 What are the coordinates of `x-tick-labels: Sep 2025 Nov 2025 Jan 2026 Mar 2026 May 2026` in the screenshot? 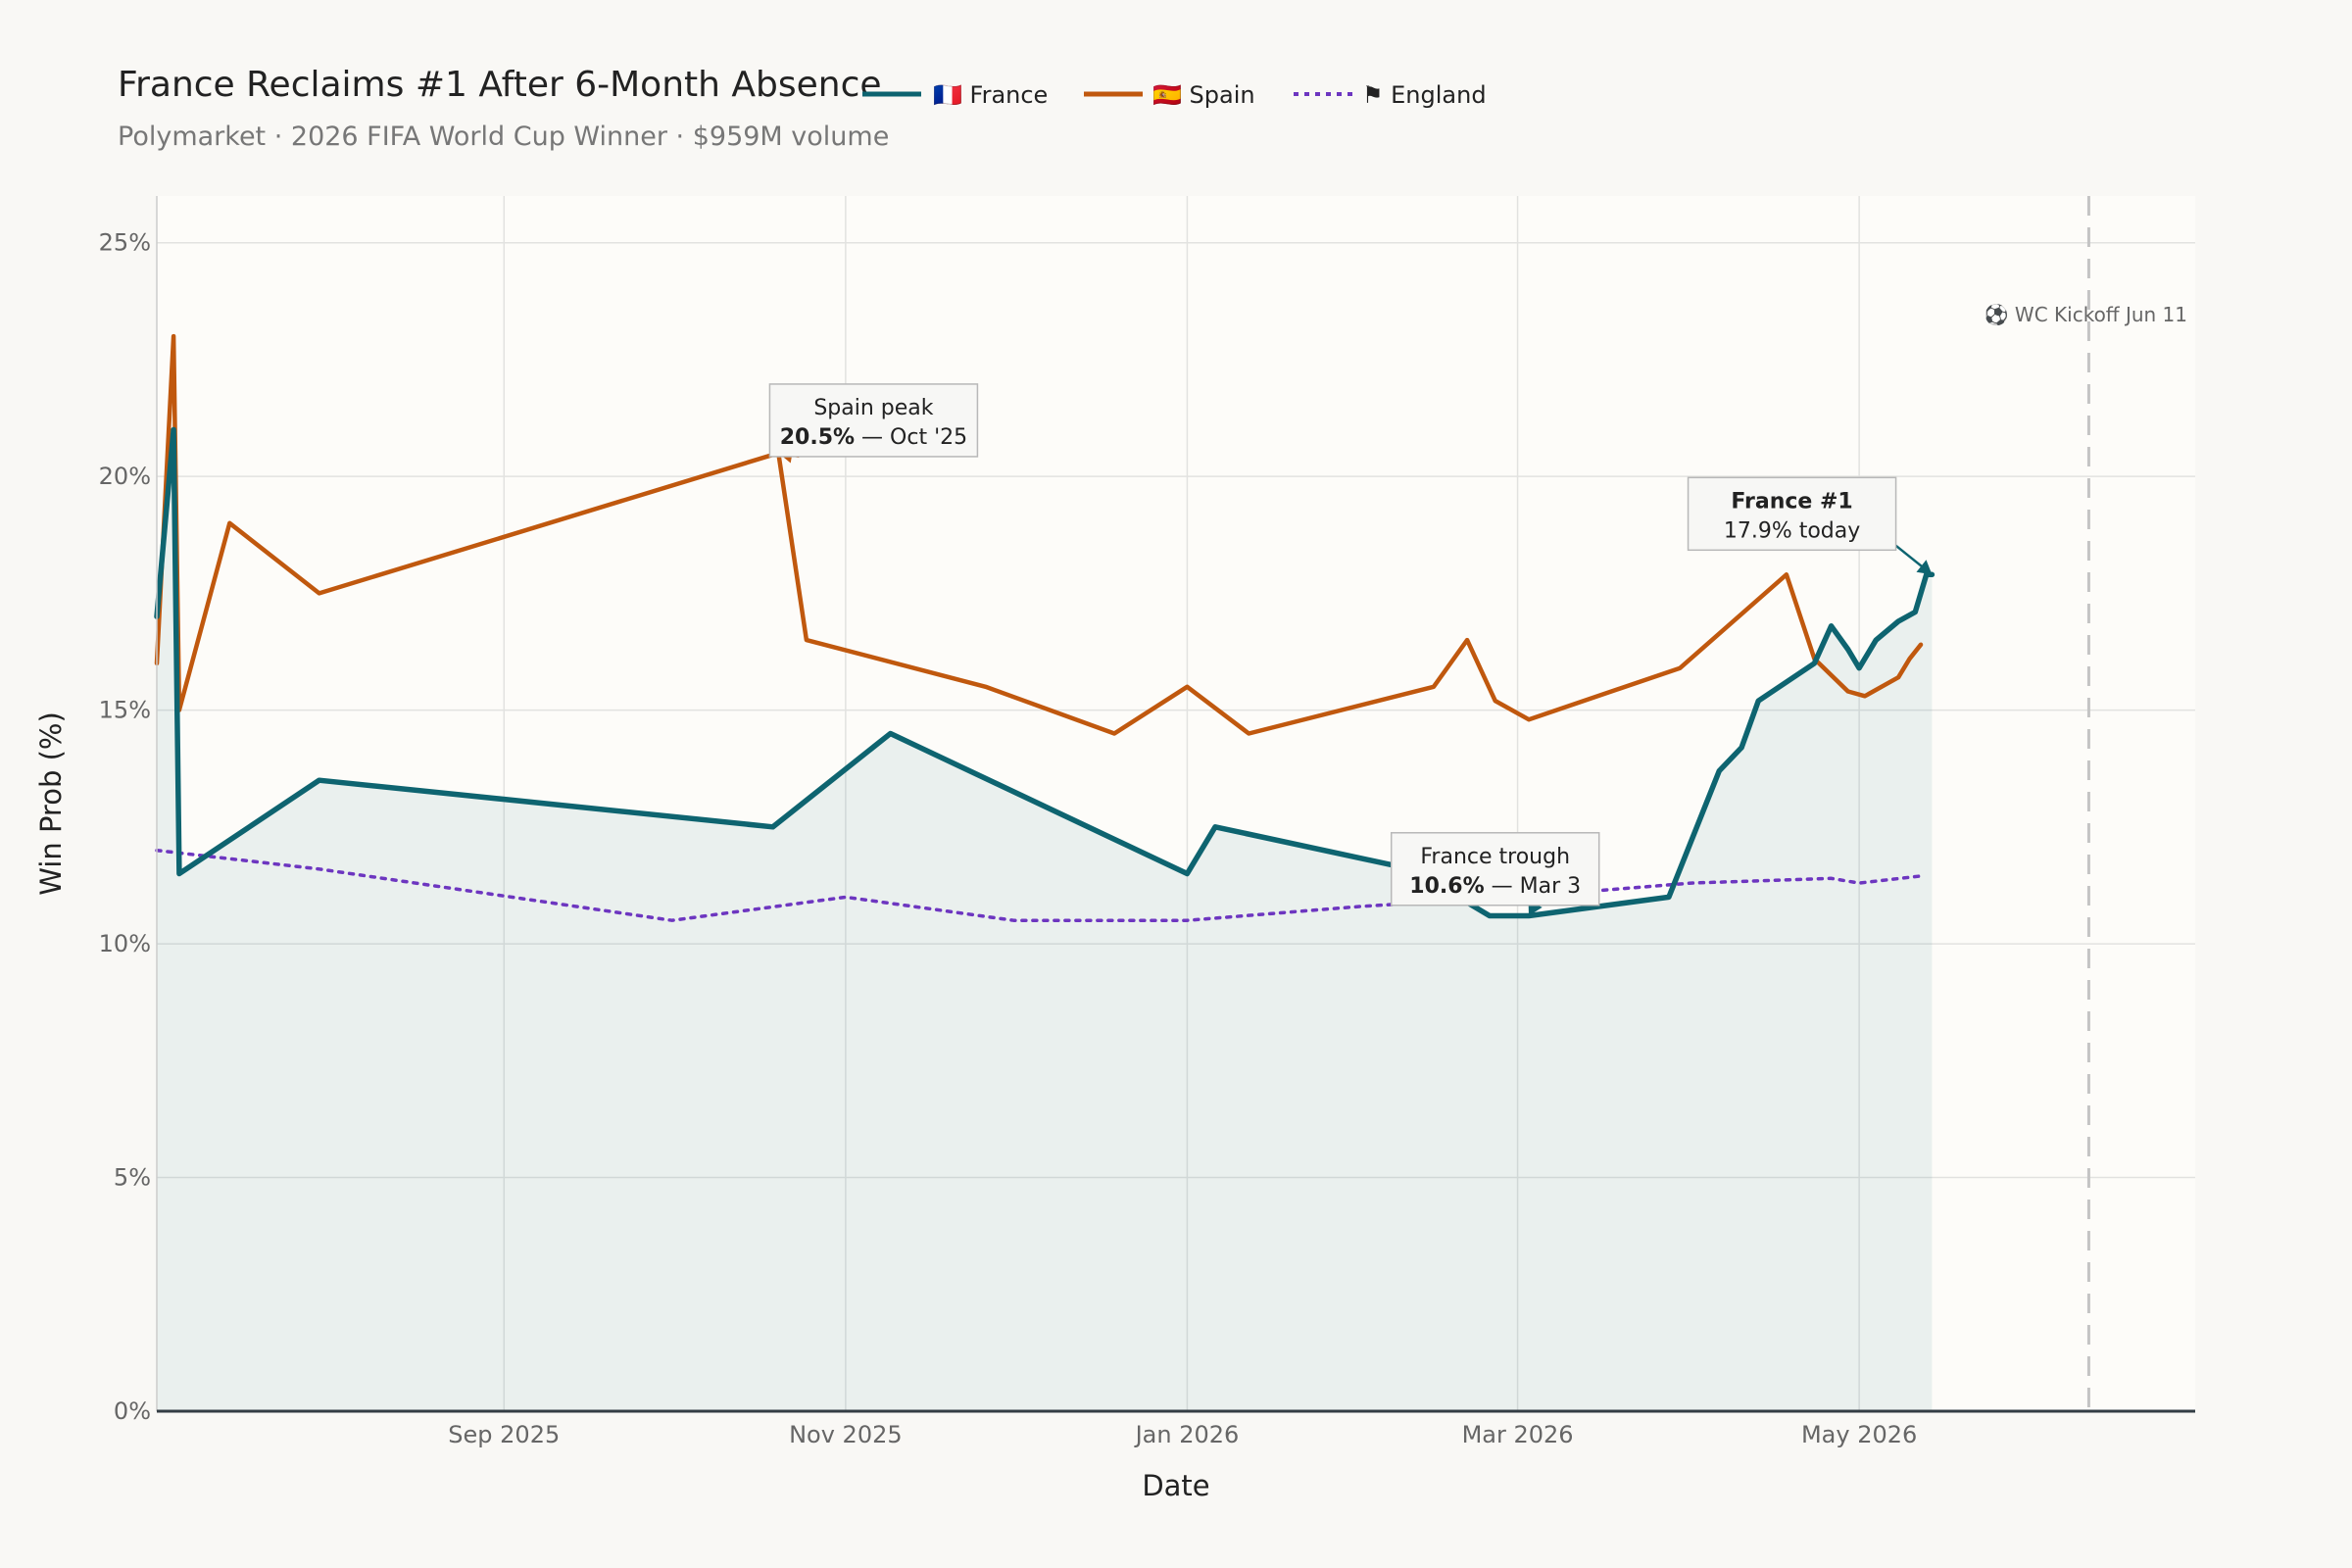 It's located at (1182, 1434).